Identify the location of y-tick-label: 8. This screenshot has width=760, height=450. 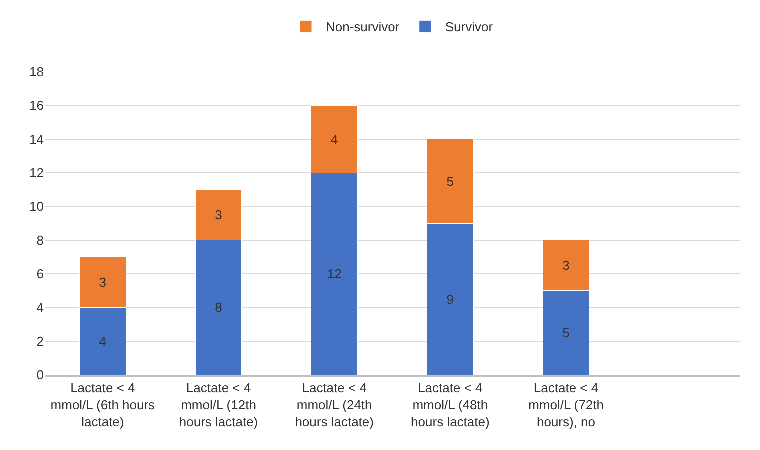
(40, 240).